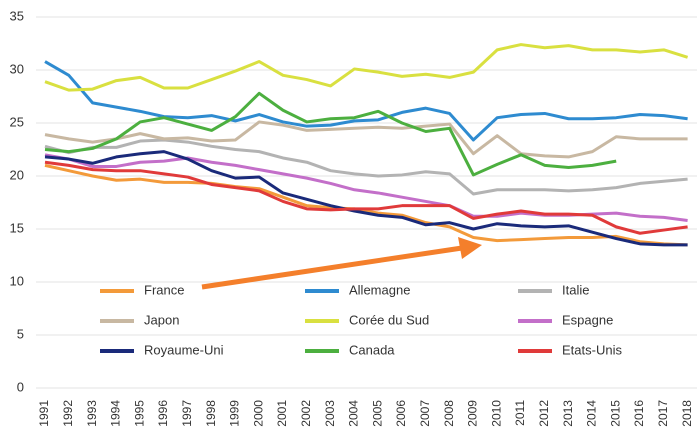 This screenshot has width=697, height=434. What do you see at coordinates (139, 413) in the screenshot?
I see `x-tick-label: 1995` at bounding box center [139, 413].